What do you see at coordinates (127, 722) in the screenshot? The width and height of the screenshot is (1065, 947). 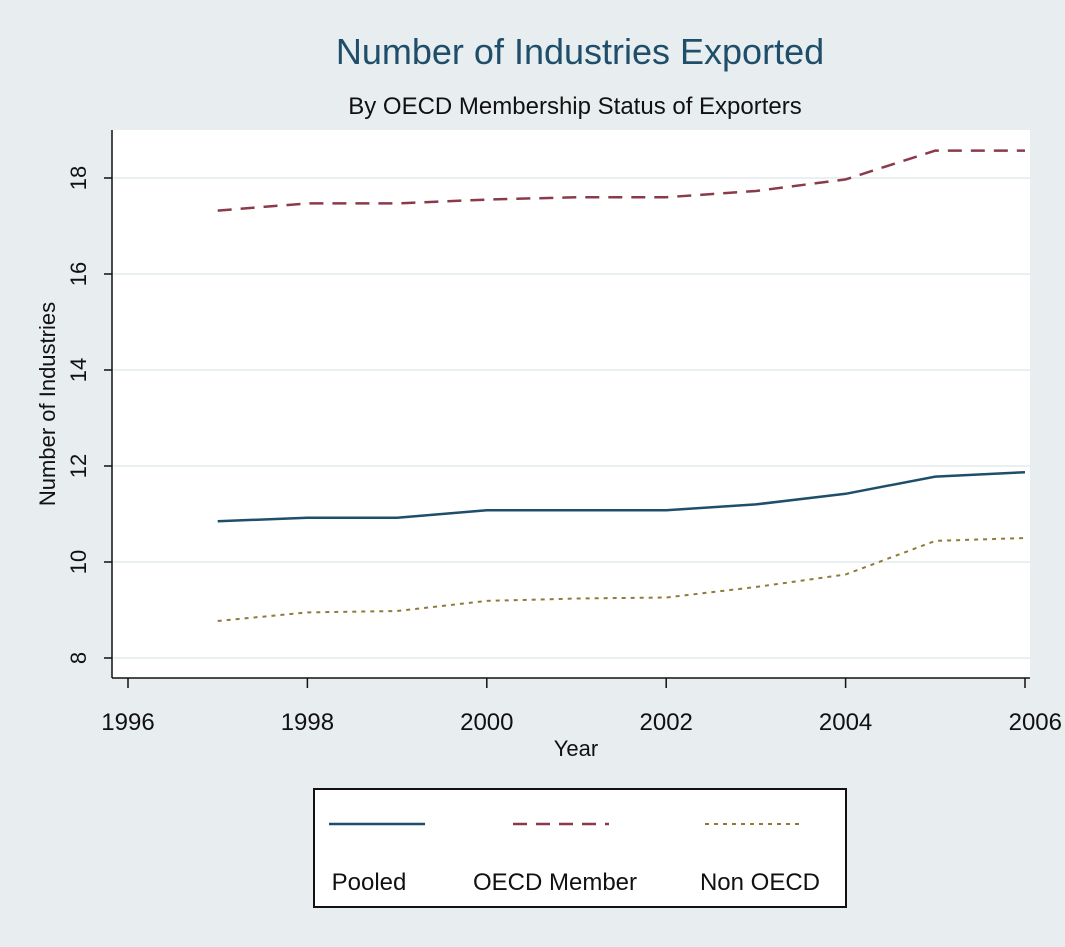 I see `x-tick-label: 1996` at bounding box center [127, 722].